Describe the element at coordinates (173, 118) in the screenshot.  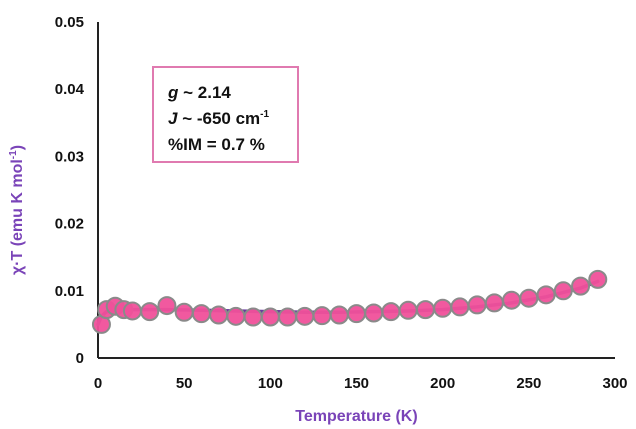
I see `annotation-j-symbol: J` at that location.